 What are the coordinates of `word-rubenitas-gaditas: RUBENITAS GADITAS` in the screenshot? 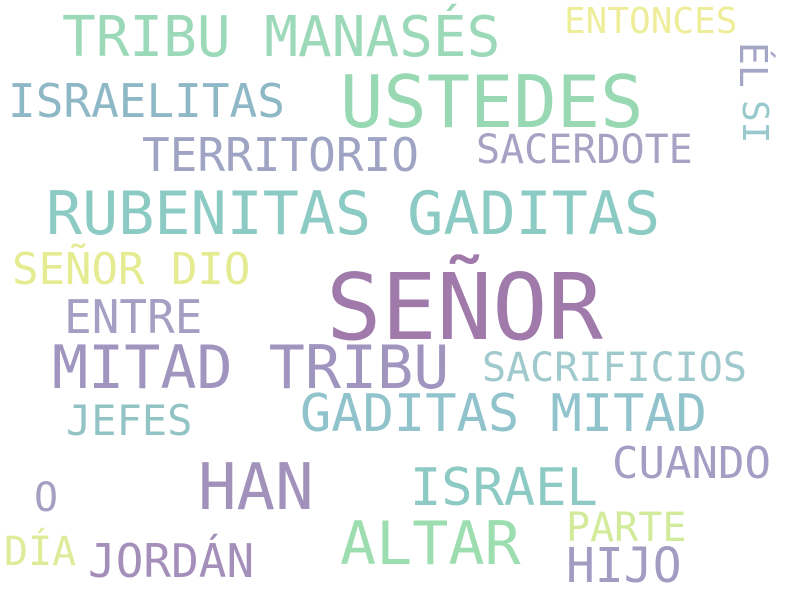 It's located at (353, 214).